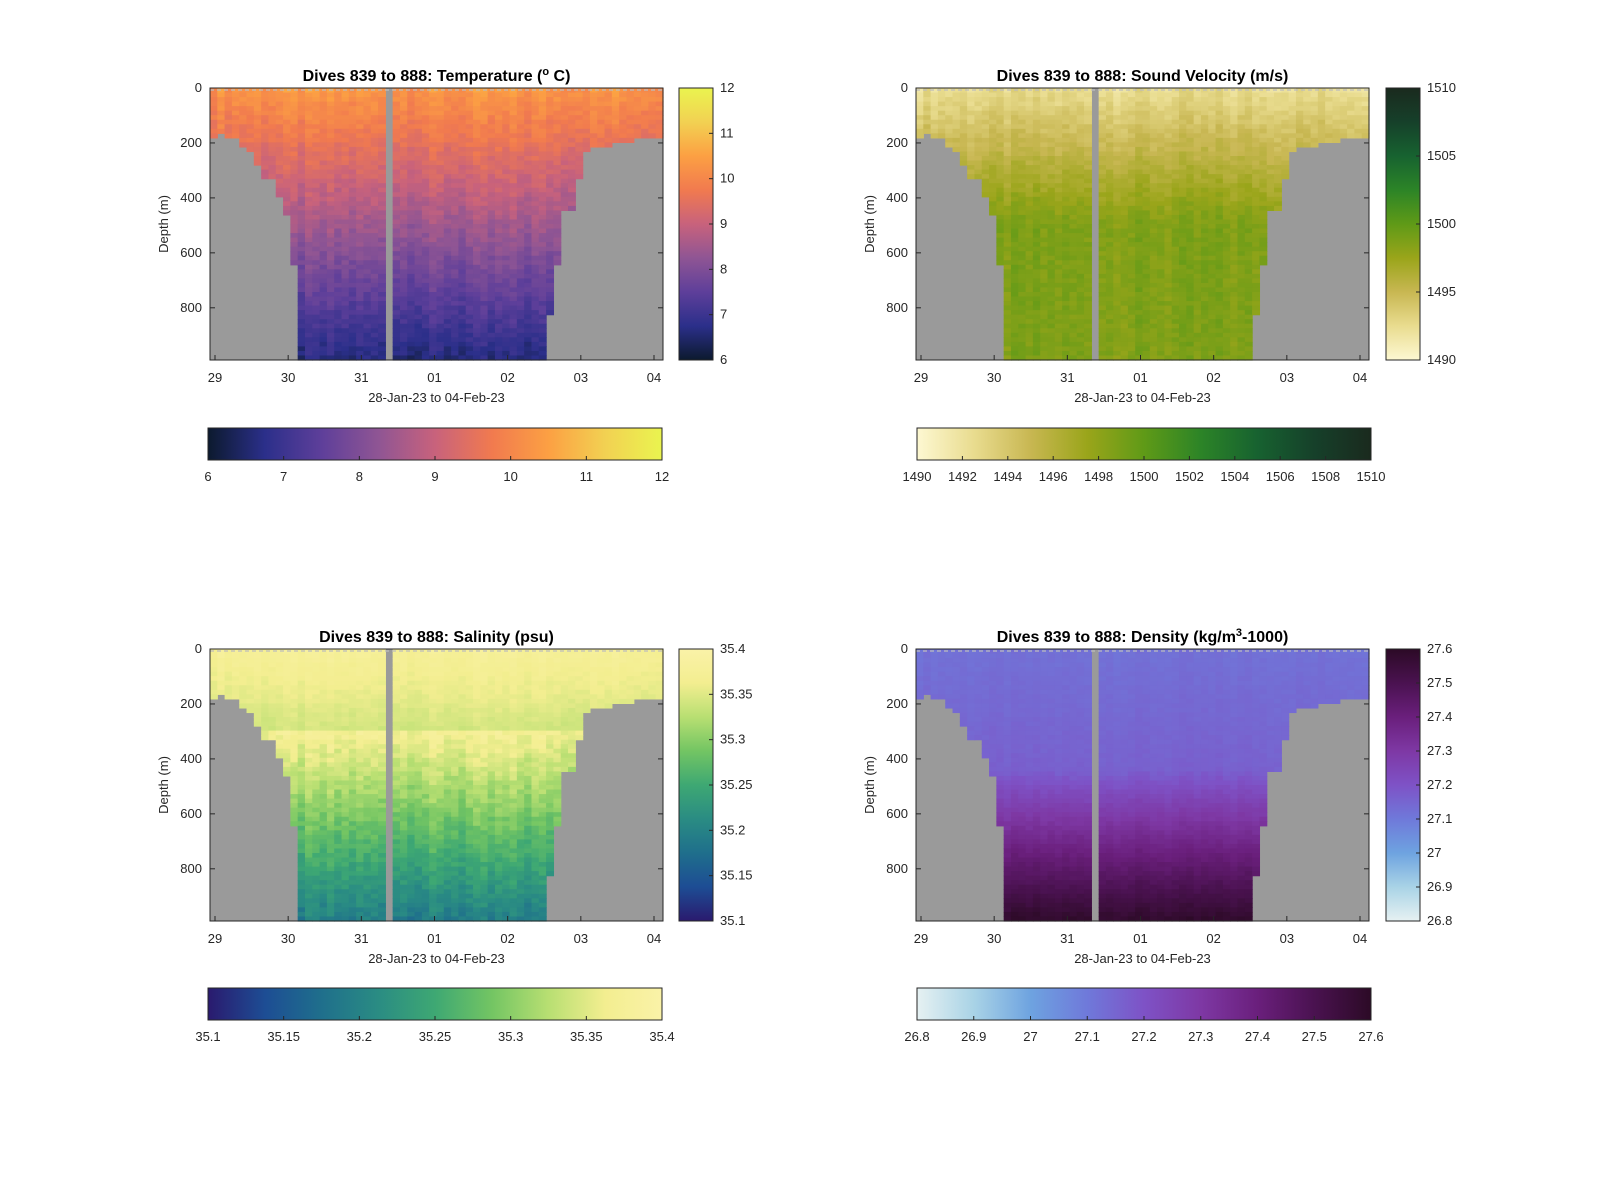 This screenshot has width=1600, height=1179. What do you see at coordinates (437, 75) in the screenshot?
I see `temperature-title: Dives 839 to 888: Temperature (o C)` at bounding box center [437, 75].